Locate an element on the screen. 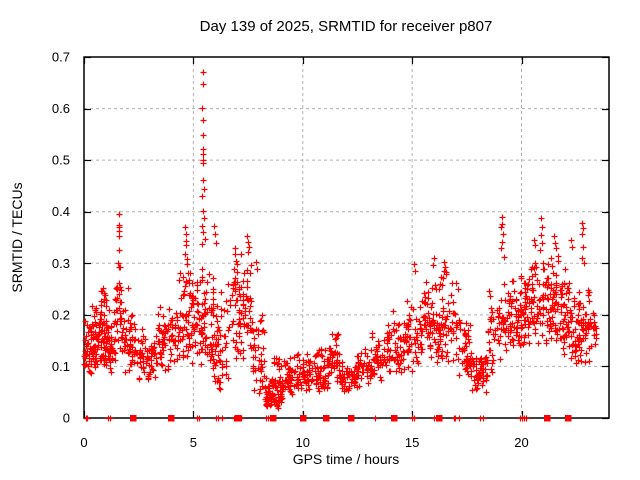 The width and height of the screenshot is (640, 480). y-tick-label: 0.7 is located at coordinates (61, 57).